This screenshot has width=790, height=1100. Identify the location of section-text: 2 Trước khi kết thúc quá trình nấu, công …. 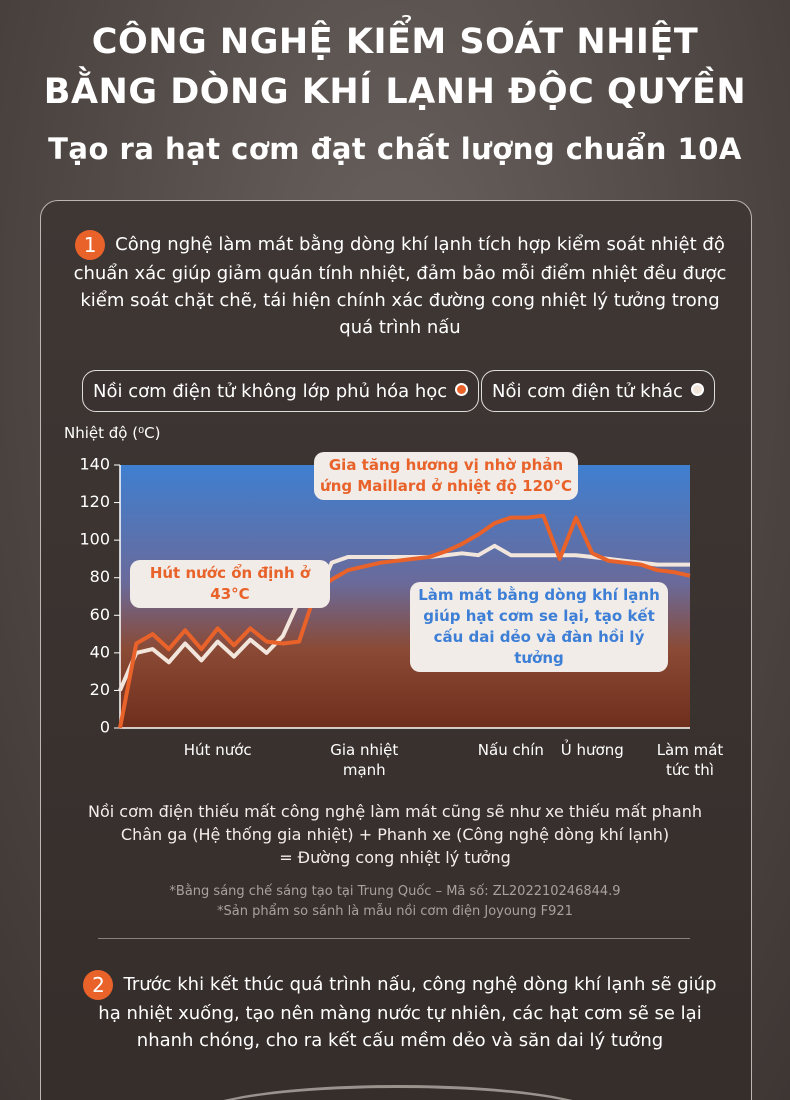
(400, 1012).